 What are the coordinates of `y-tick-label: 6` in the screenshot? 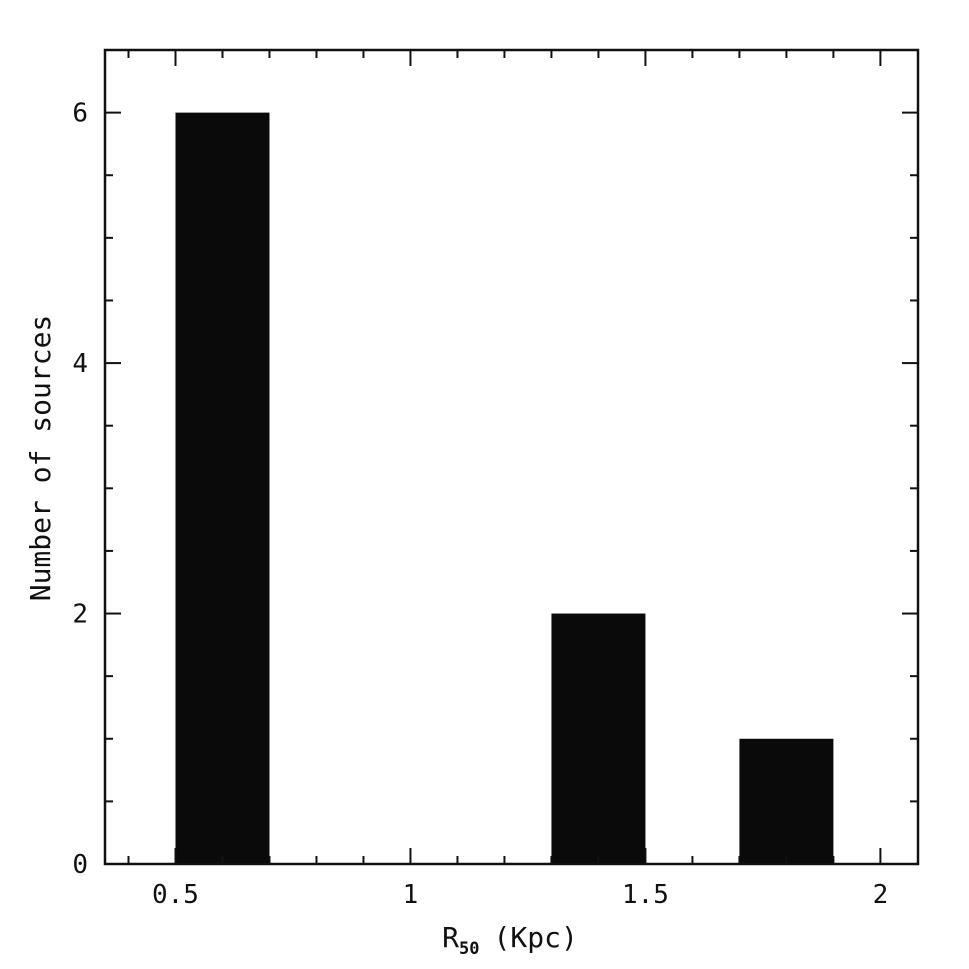 It's located at (80, 114).